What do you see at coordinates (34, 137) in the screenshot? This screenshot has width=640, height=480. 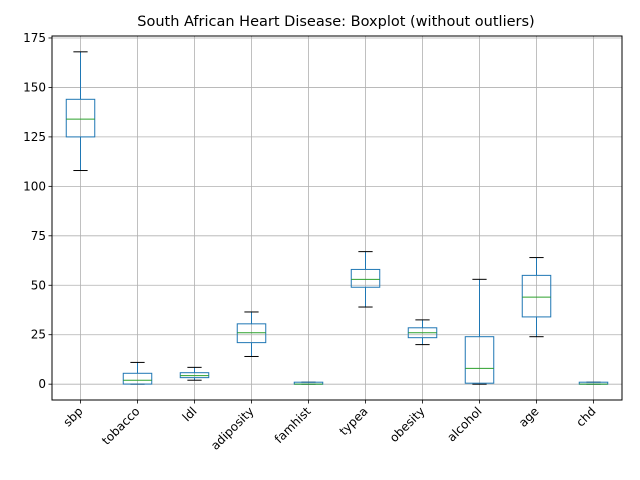 I see `y-tick-label: 125` at bounding box center [34, 137].